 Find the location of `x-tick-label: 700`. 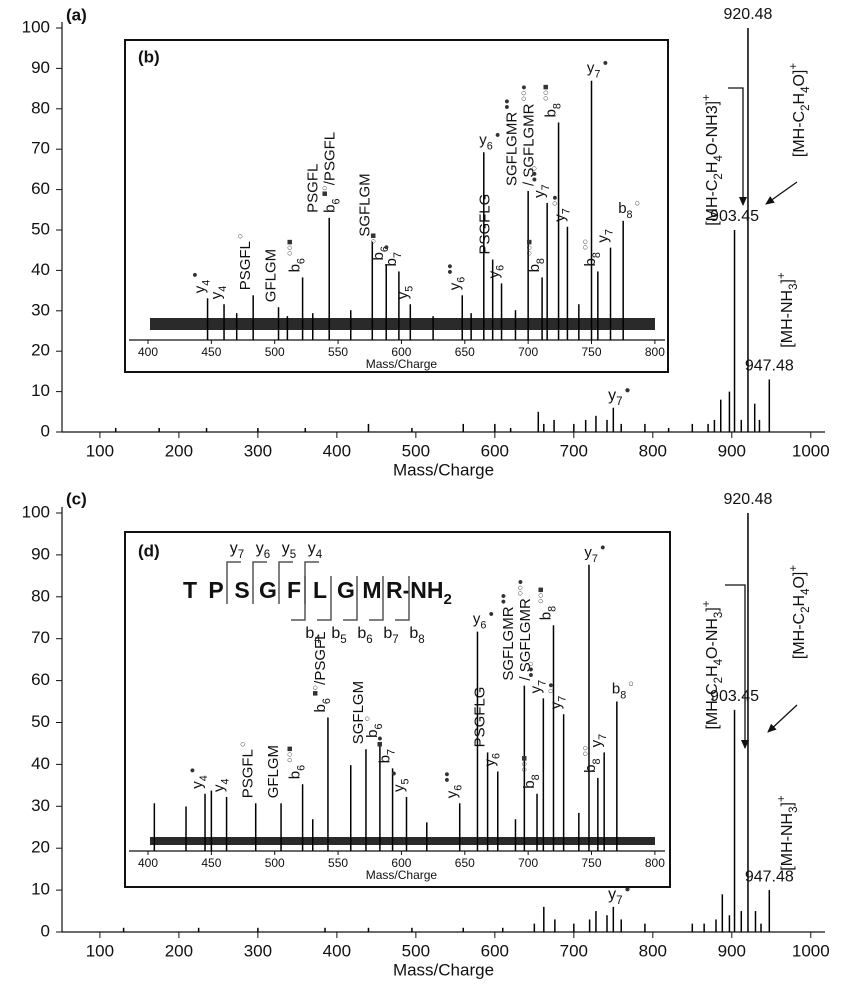

x-tick-label: 700 is located at coordinates (574, 450).